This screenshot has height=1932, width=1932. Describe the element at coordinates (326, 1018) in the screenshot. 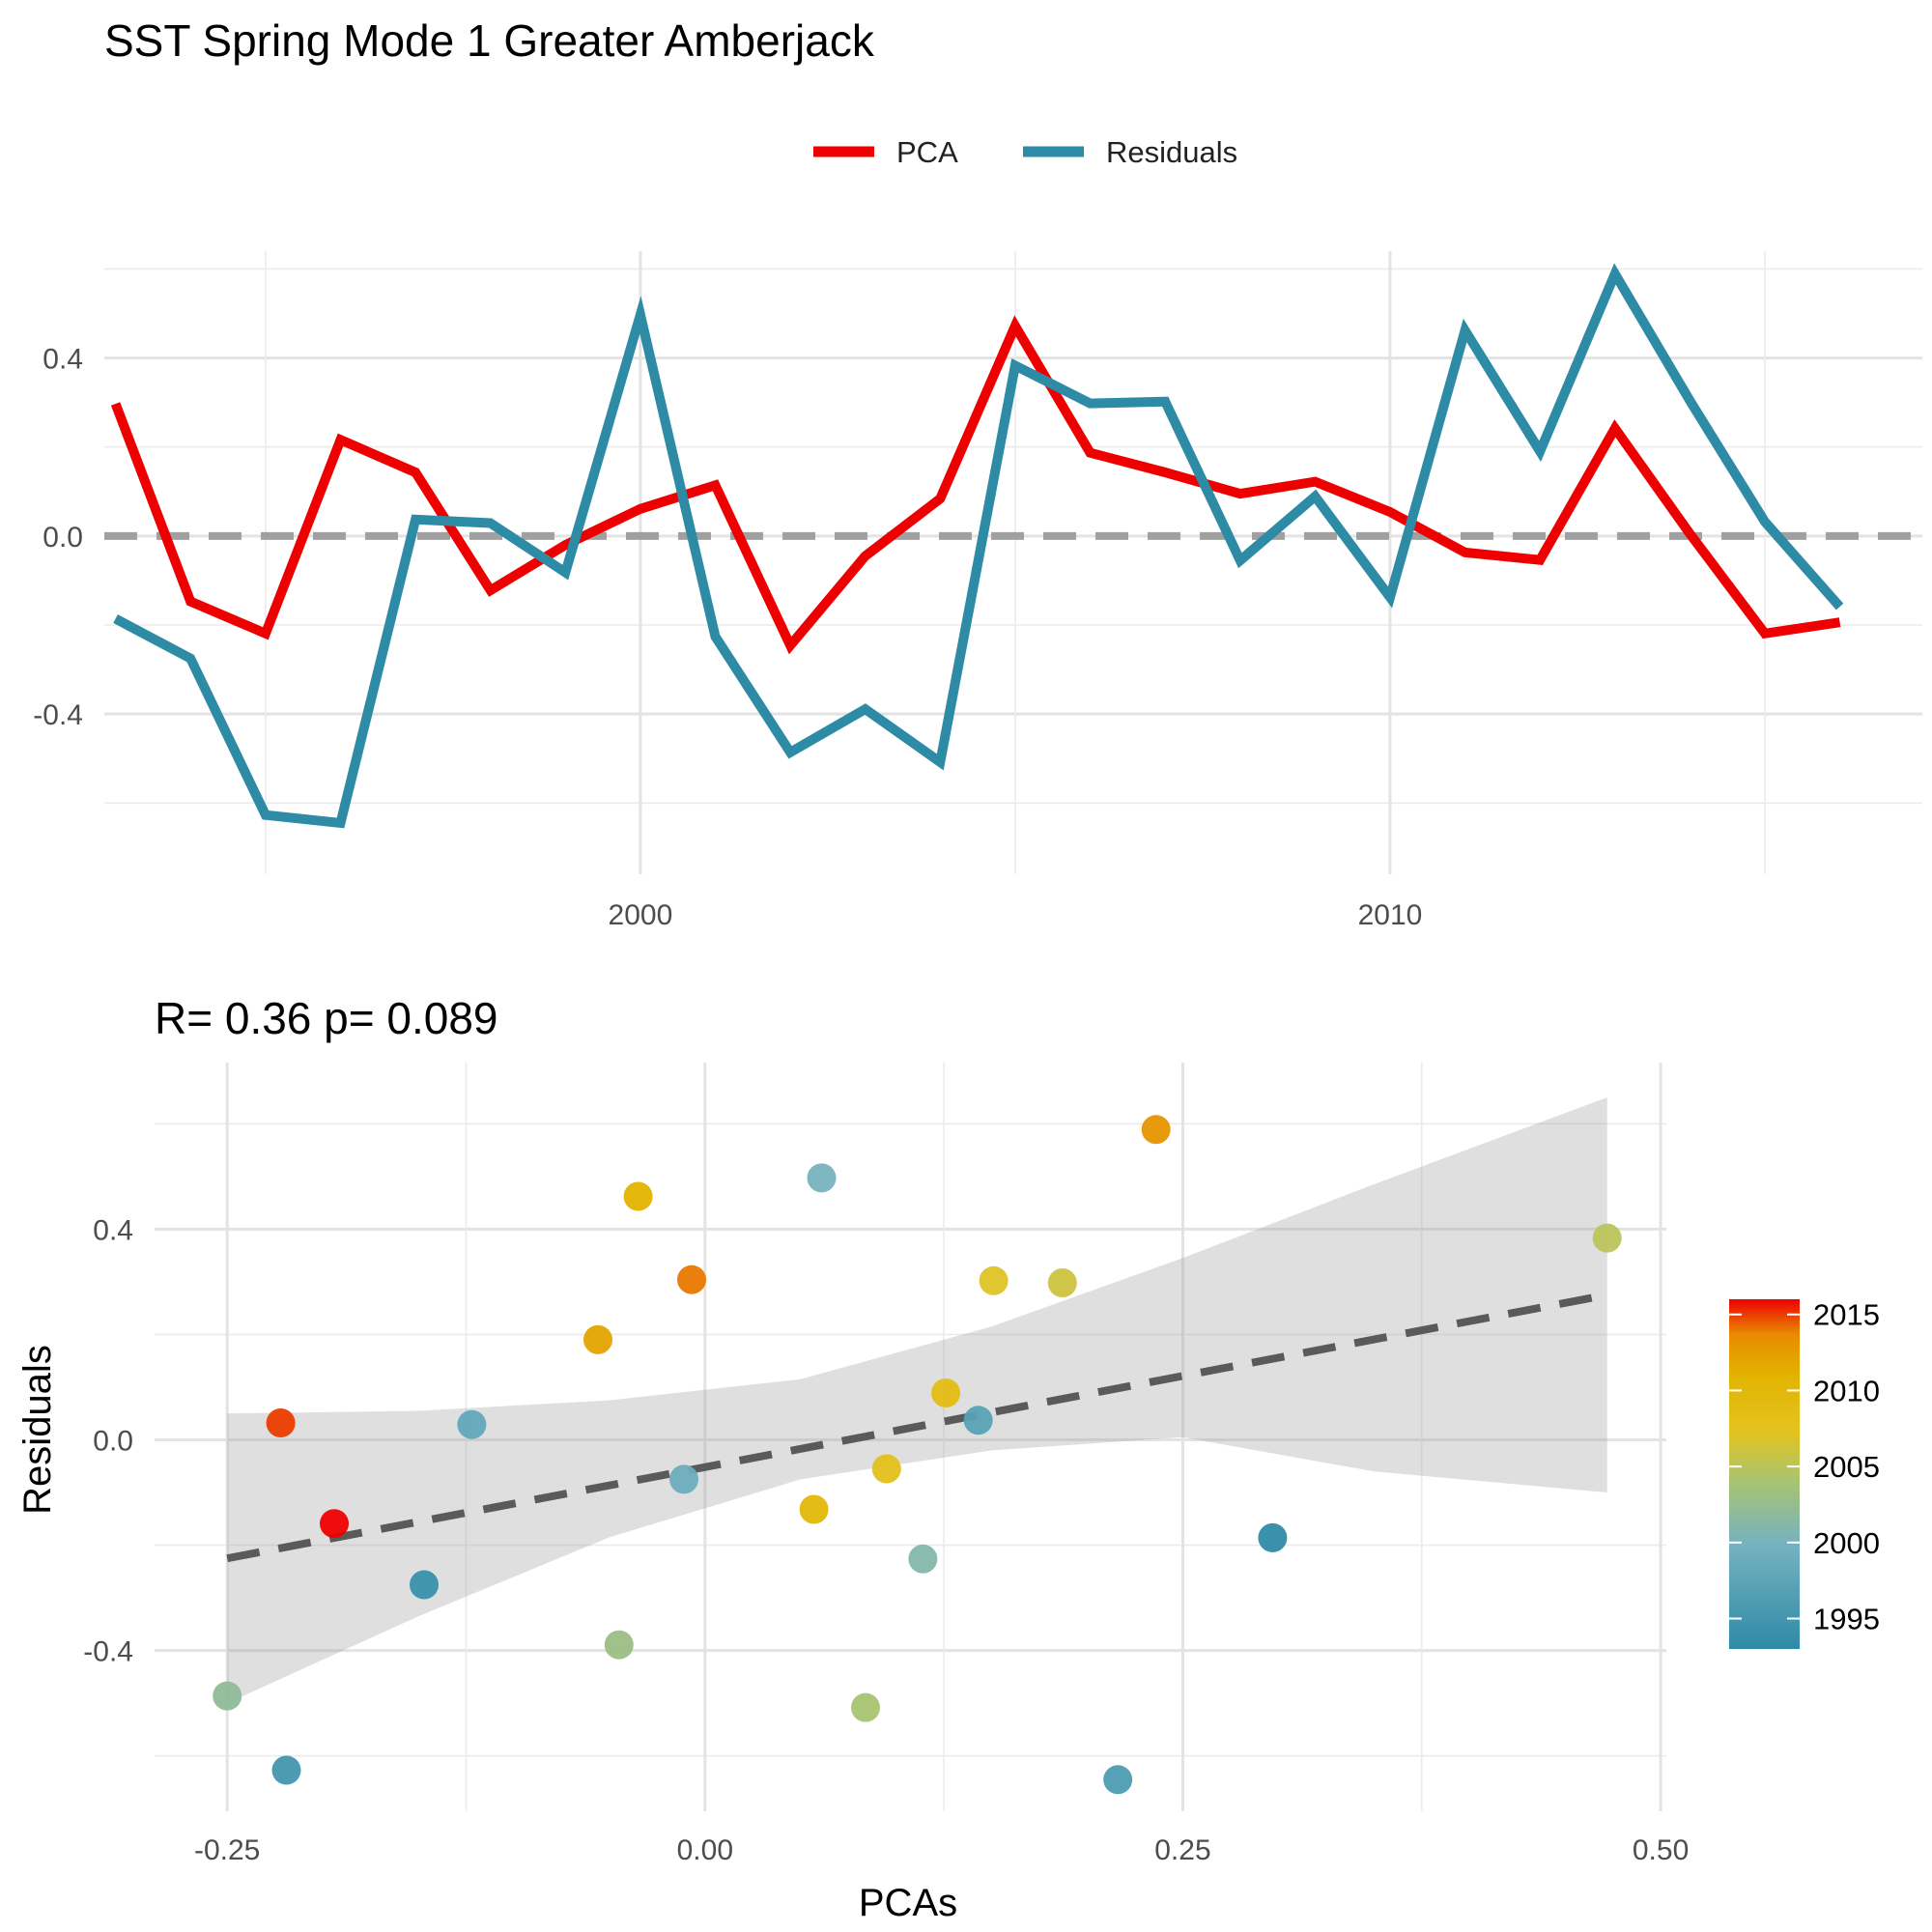

I see `scatter-subtitle: R= 0.36 p= 0.089` at that location.